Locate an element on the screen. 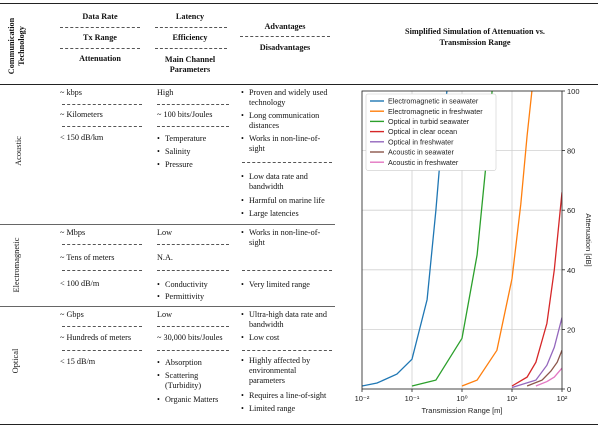 This screenshot has height=428, width=598. row-label-optical: Optical is located at coordinates (15, 361).